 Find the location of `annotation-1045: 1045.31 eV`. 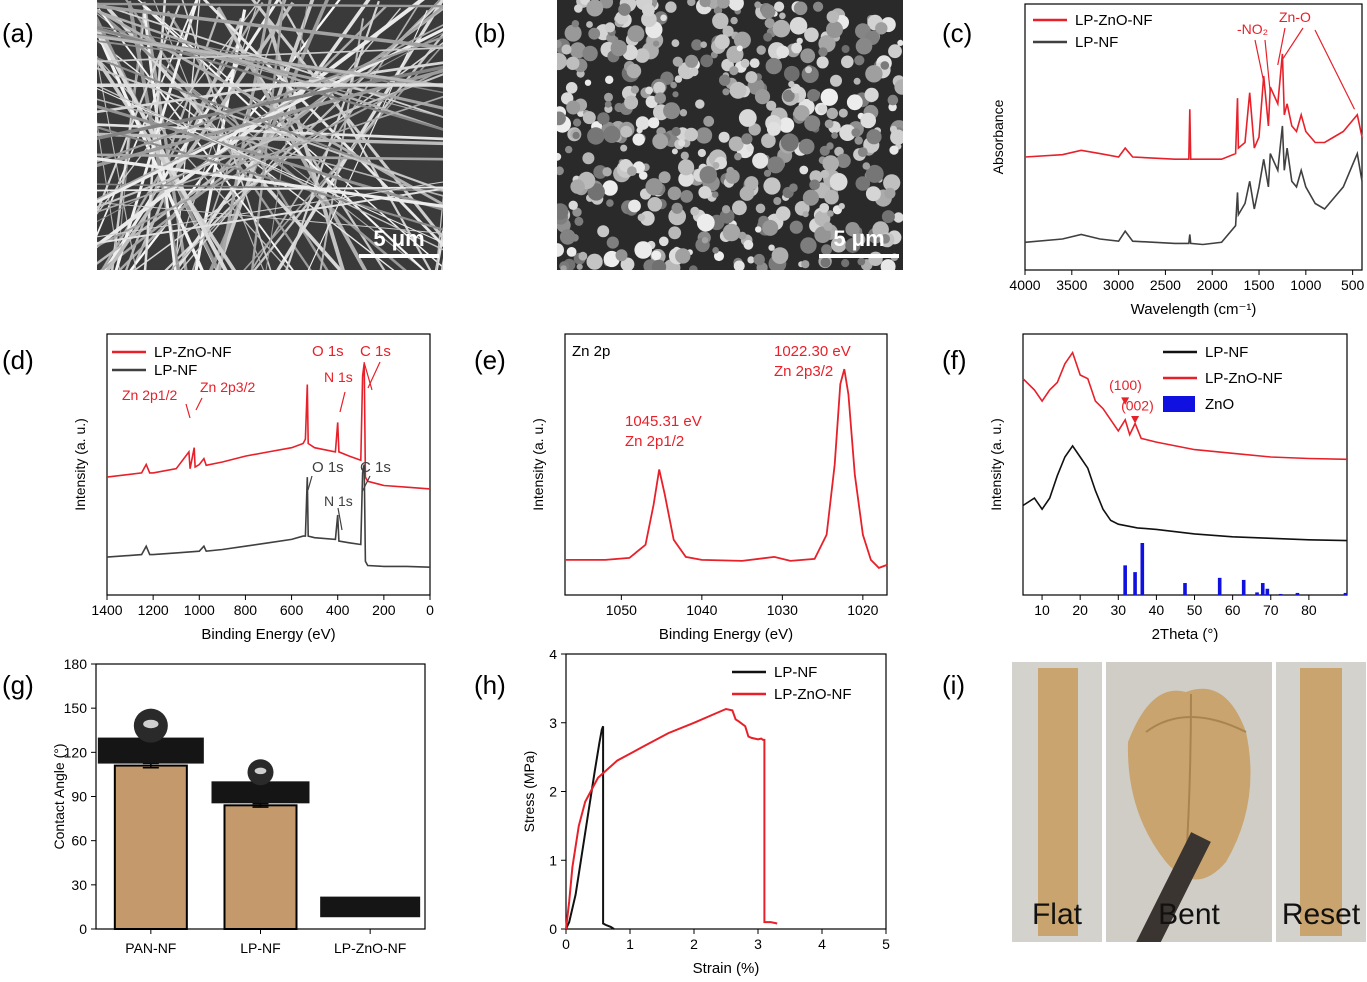

annotation-1045: 1045.31 eV is located at coordinates (663, 421).